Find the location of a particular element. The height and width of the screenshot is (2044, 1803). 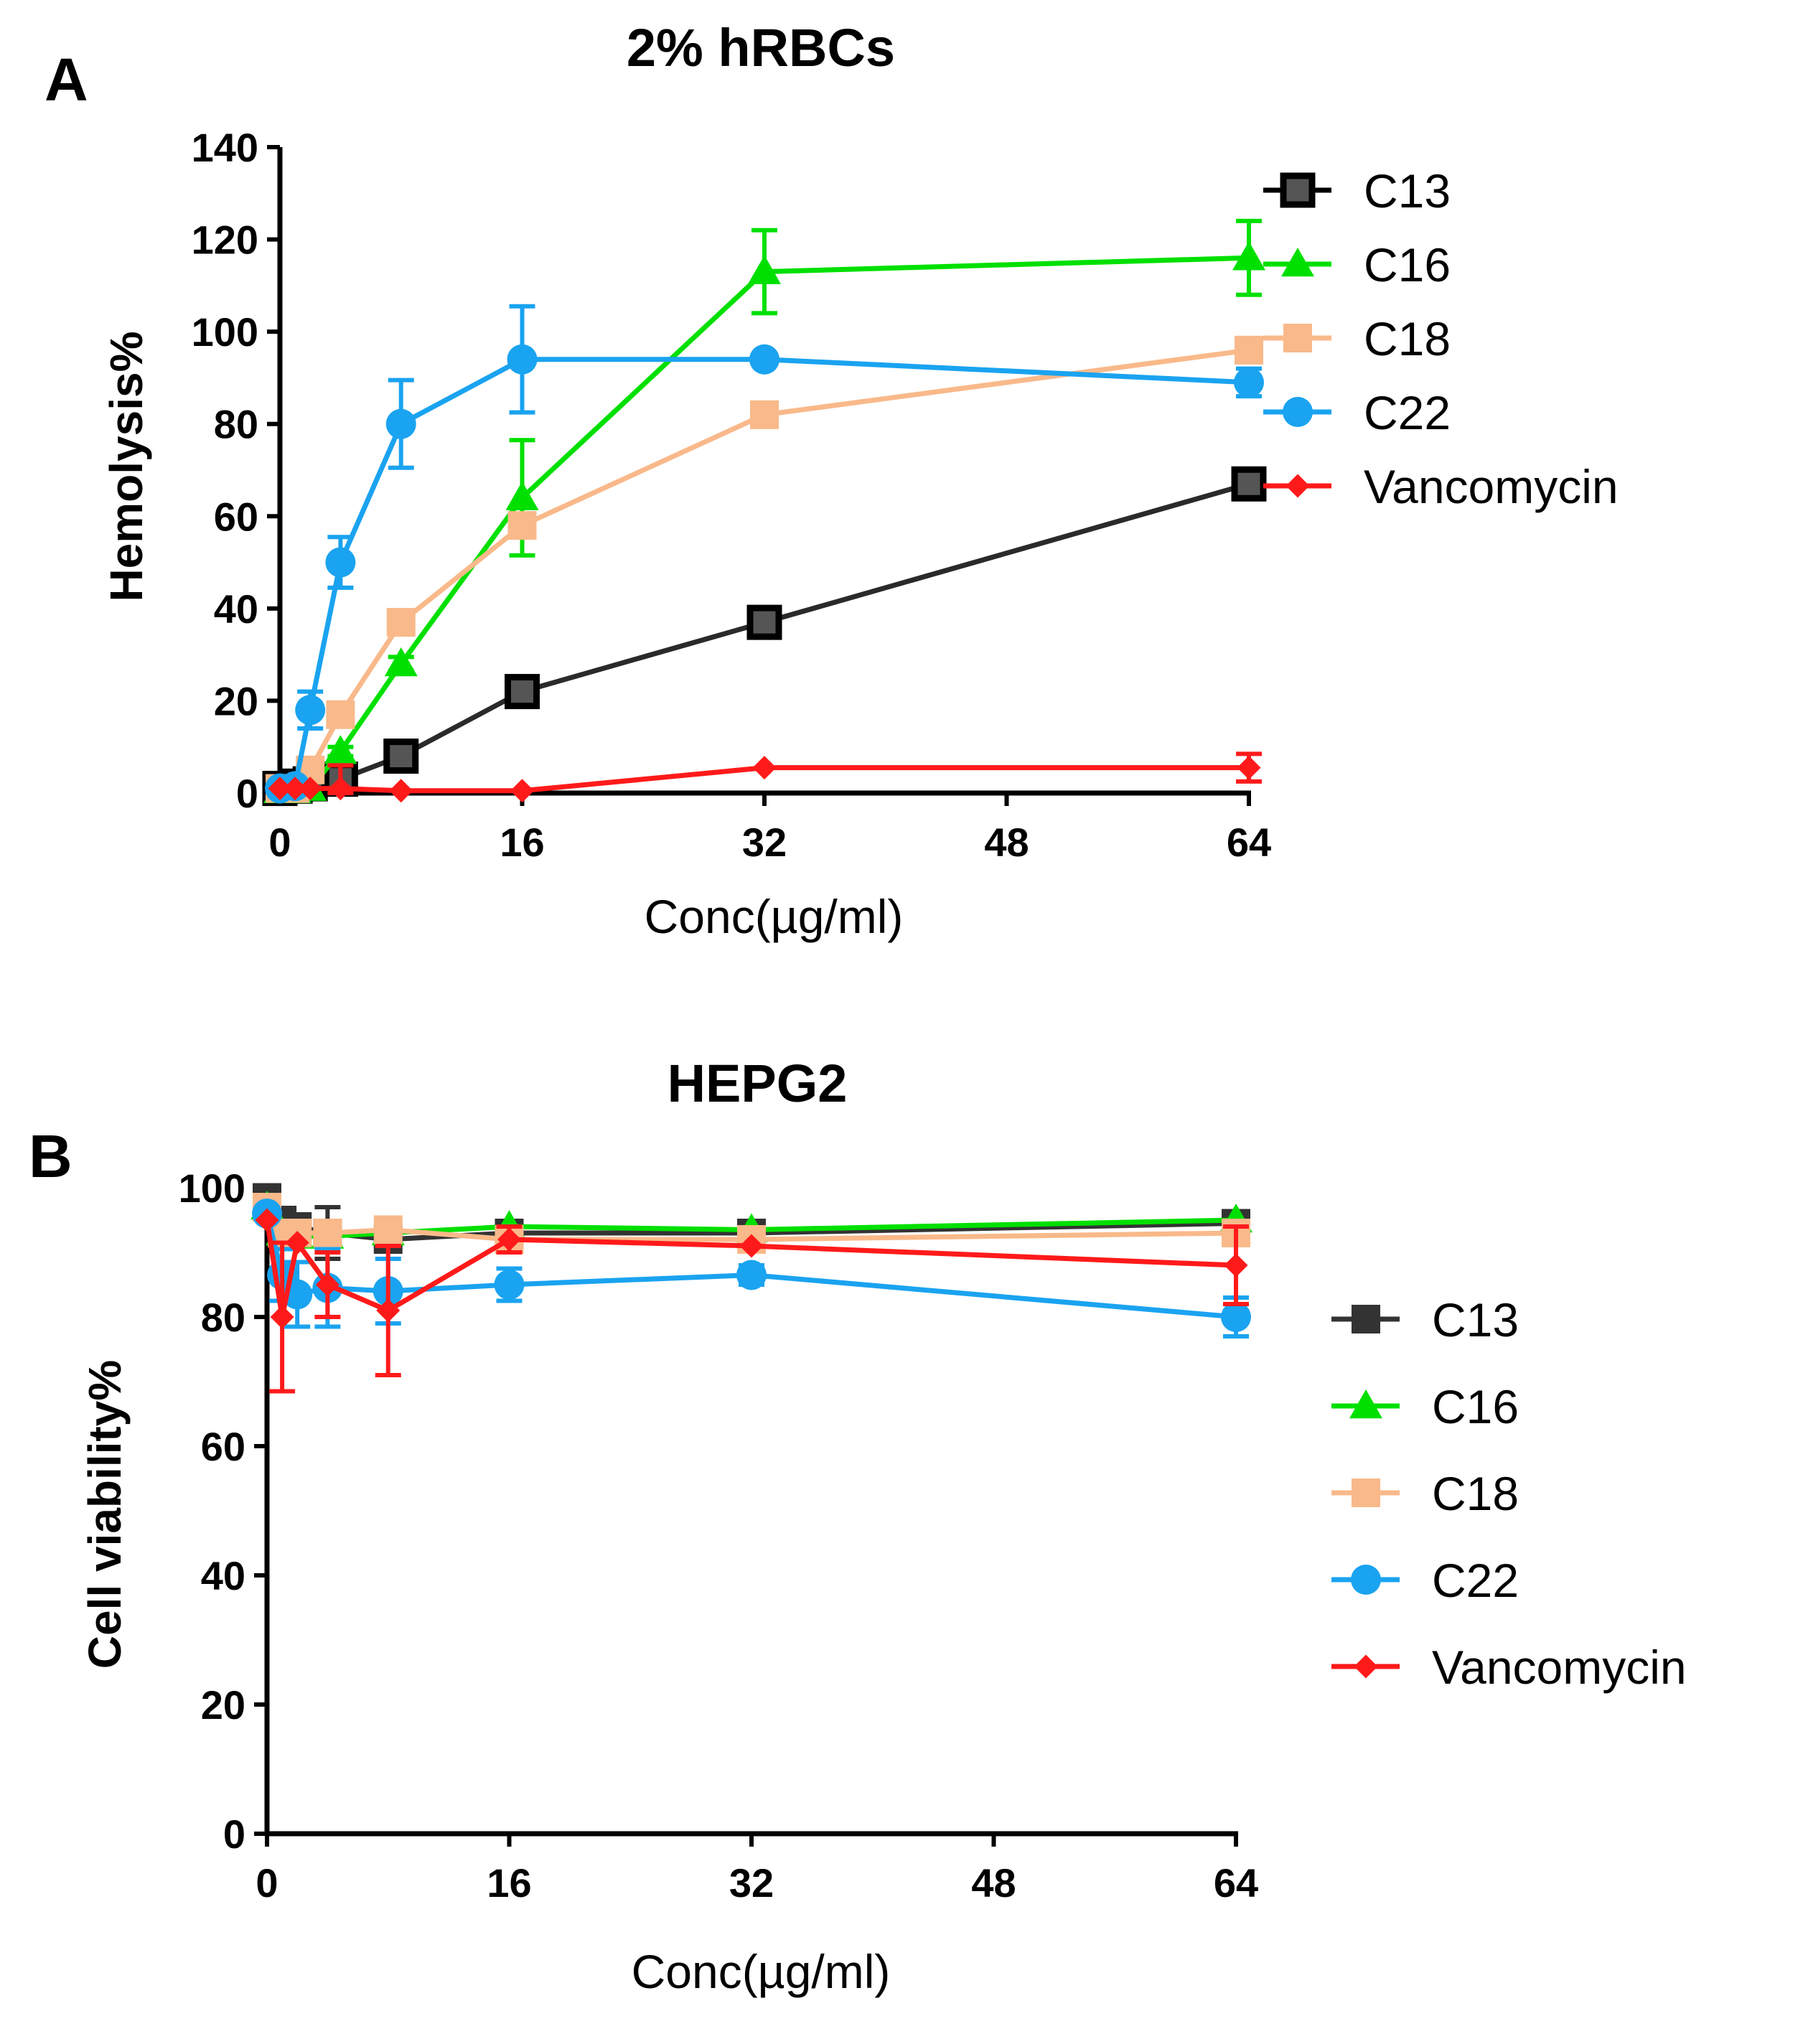

panel-b-x-axis-label: Conc(µg/ml) is located at coordinates (762, 1971).